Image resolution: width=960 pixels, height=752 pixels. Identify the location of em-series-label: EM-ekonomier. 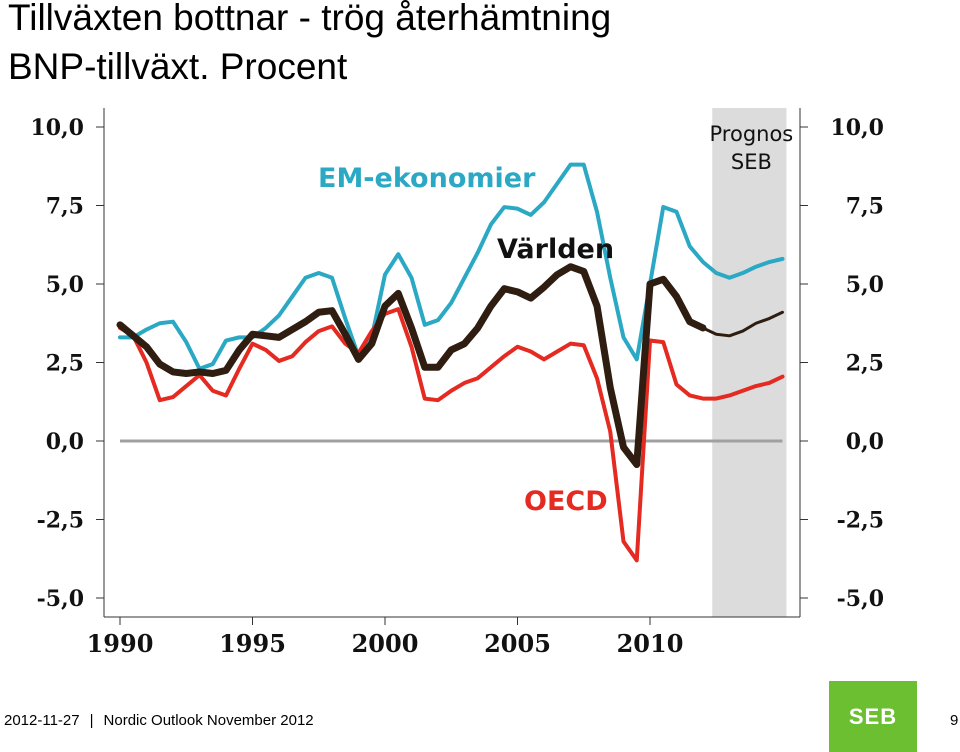
(427, 178).